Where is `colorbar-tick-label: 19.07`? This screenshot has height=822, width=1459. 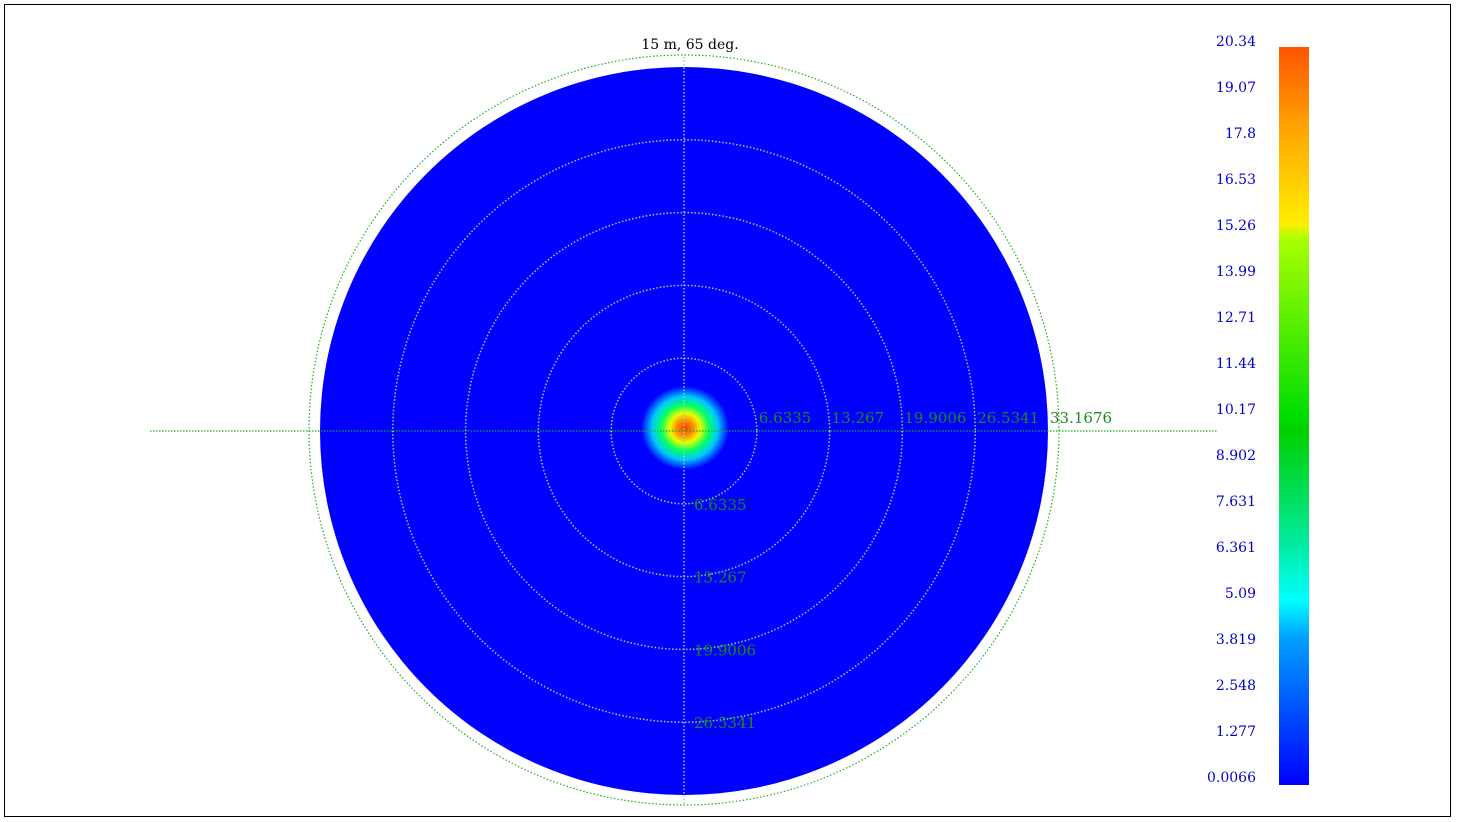 colorbar-tick-label: 19.07 is located at coordinates (1235, 88).